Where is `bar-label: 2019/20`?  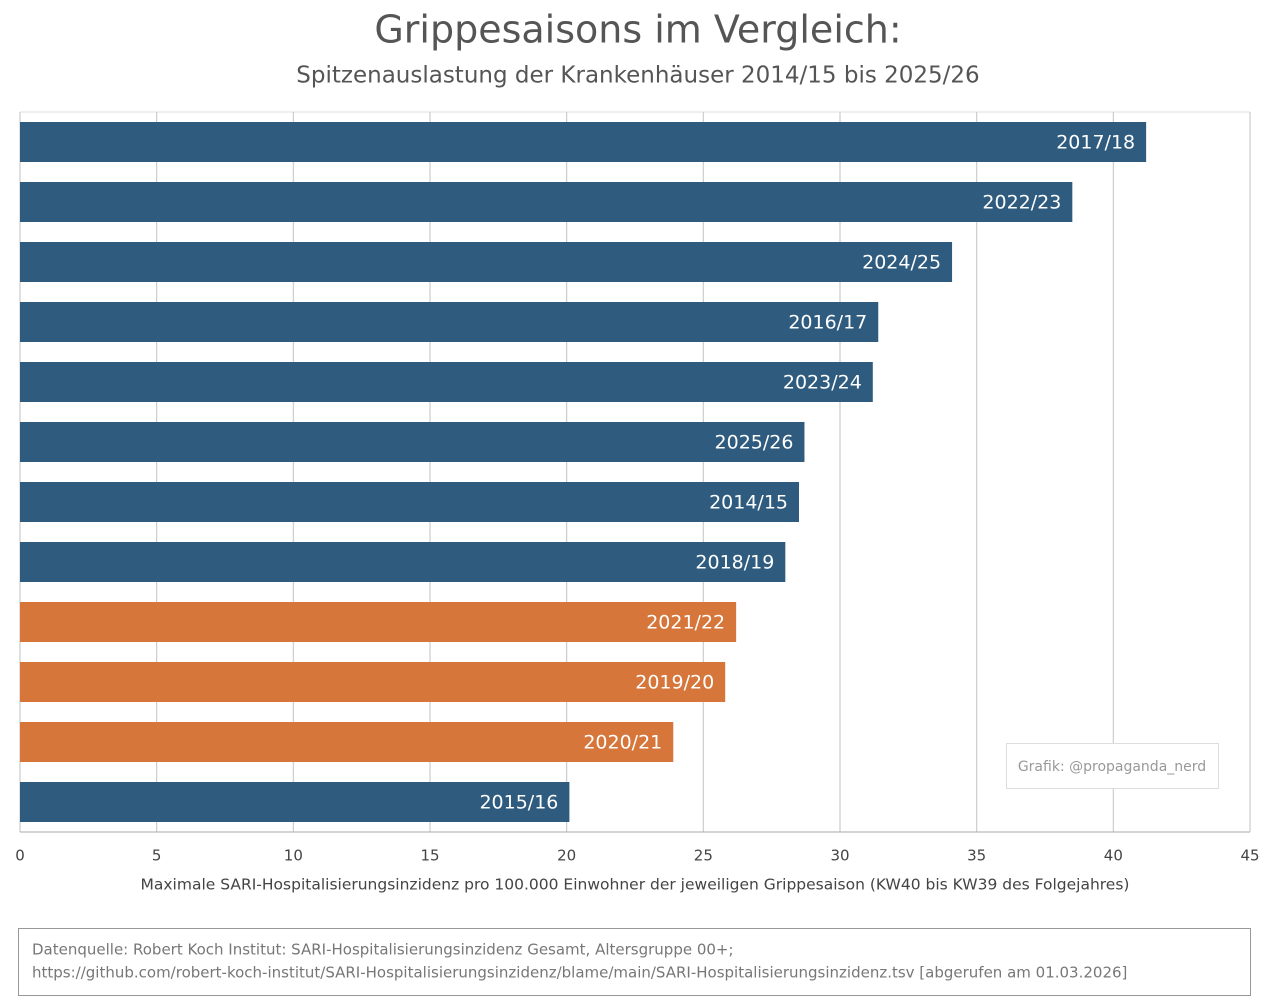 bar-label: 2019/20 is located at coordinates (674, 683).